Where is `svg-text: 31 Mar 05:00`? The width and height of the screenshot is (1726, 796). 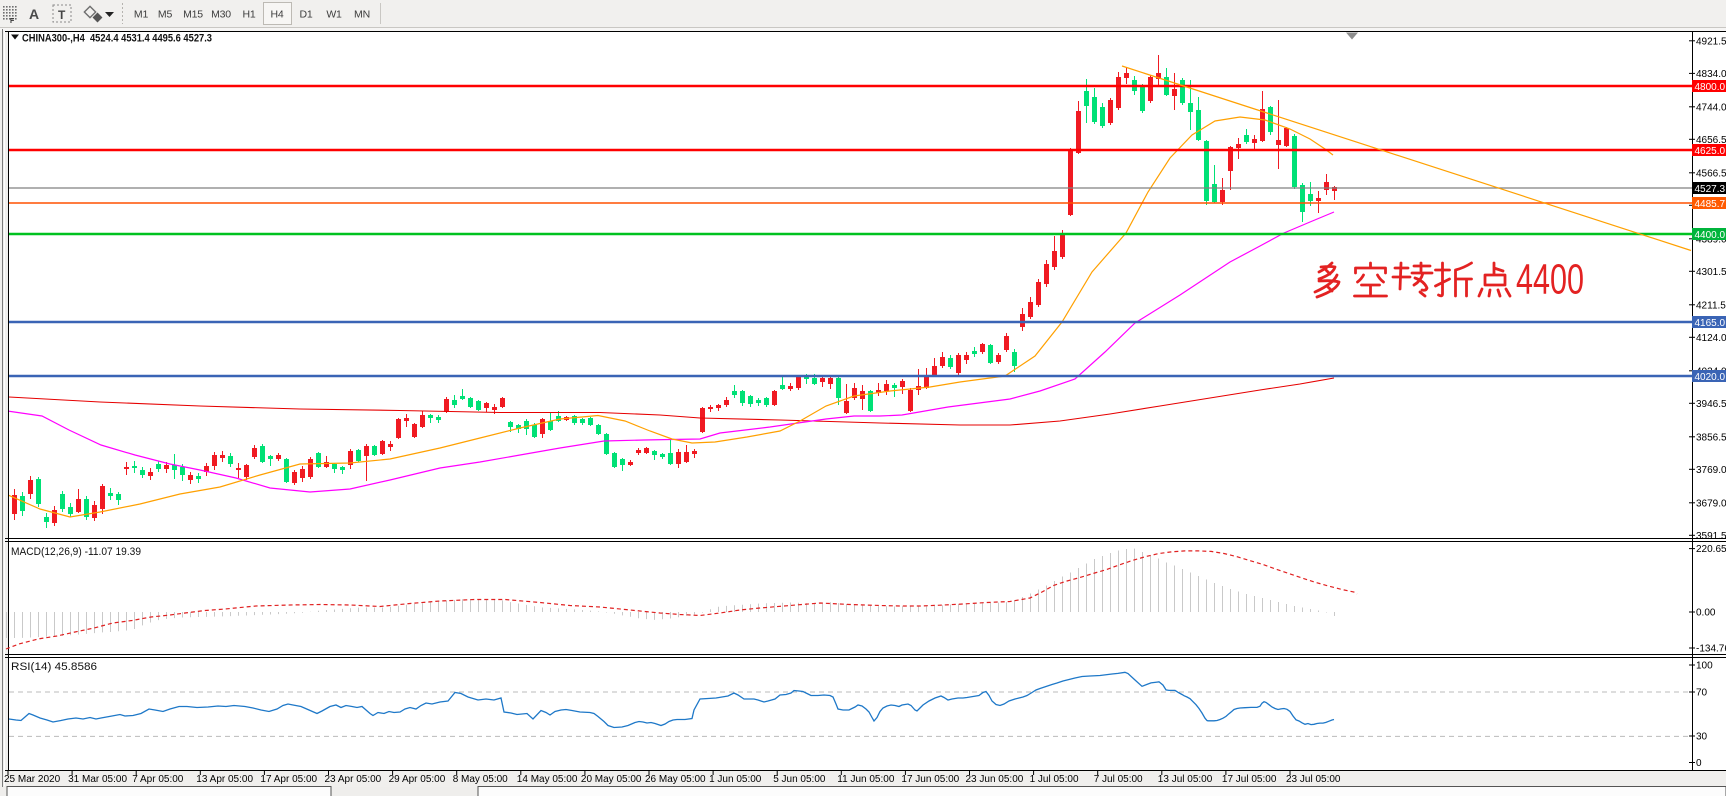
svg-text: 31 Mar 05:00 is located at coordinates (97, 779).